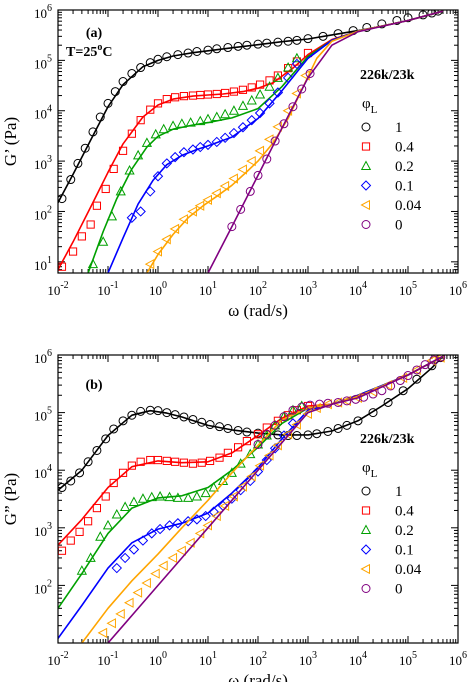 This screenshot has height=682, width=474. I want to click on degree-sup: o, so click(99, 47).